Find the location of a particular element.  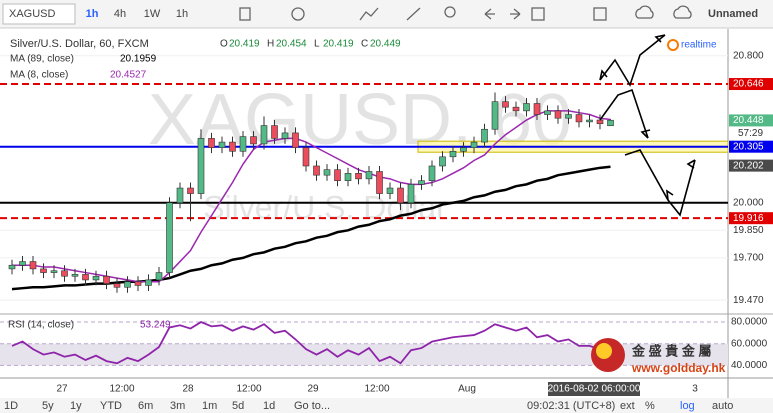

range-button: 3m is located at coordinates (177, 406).